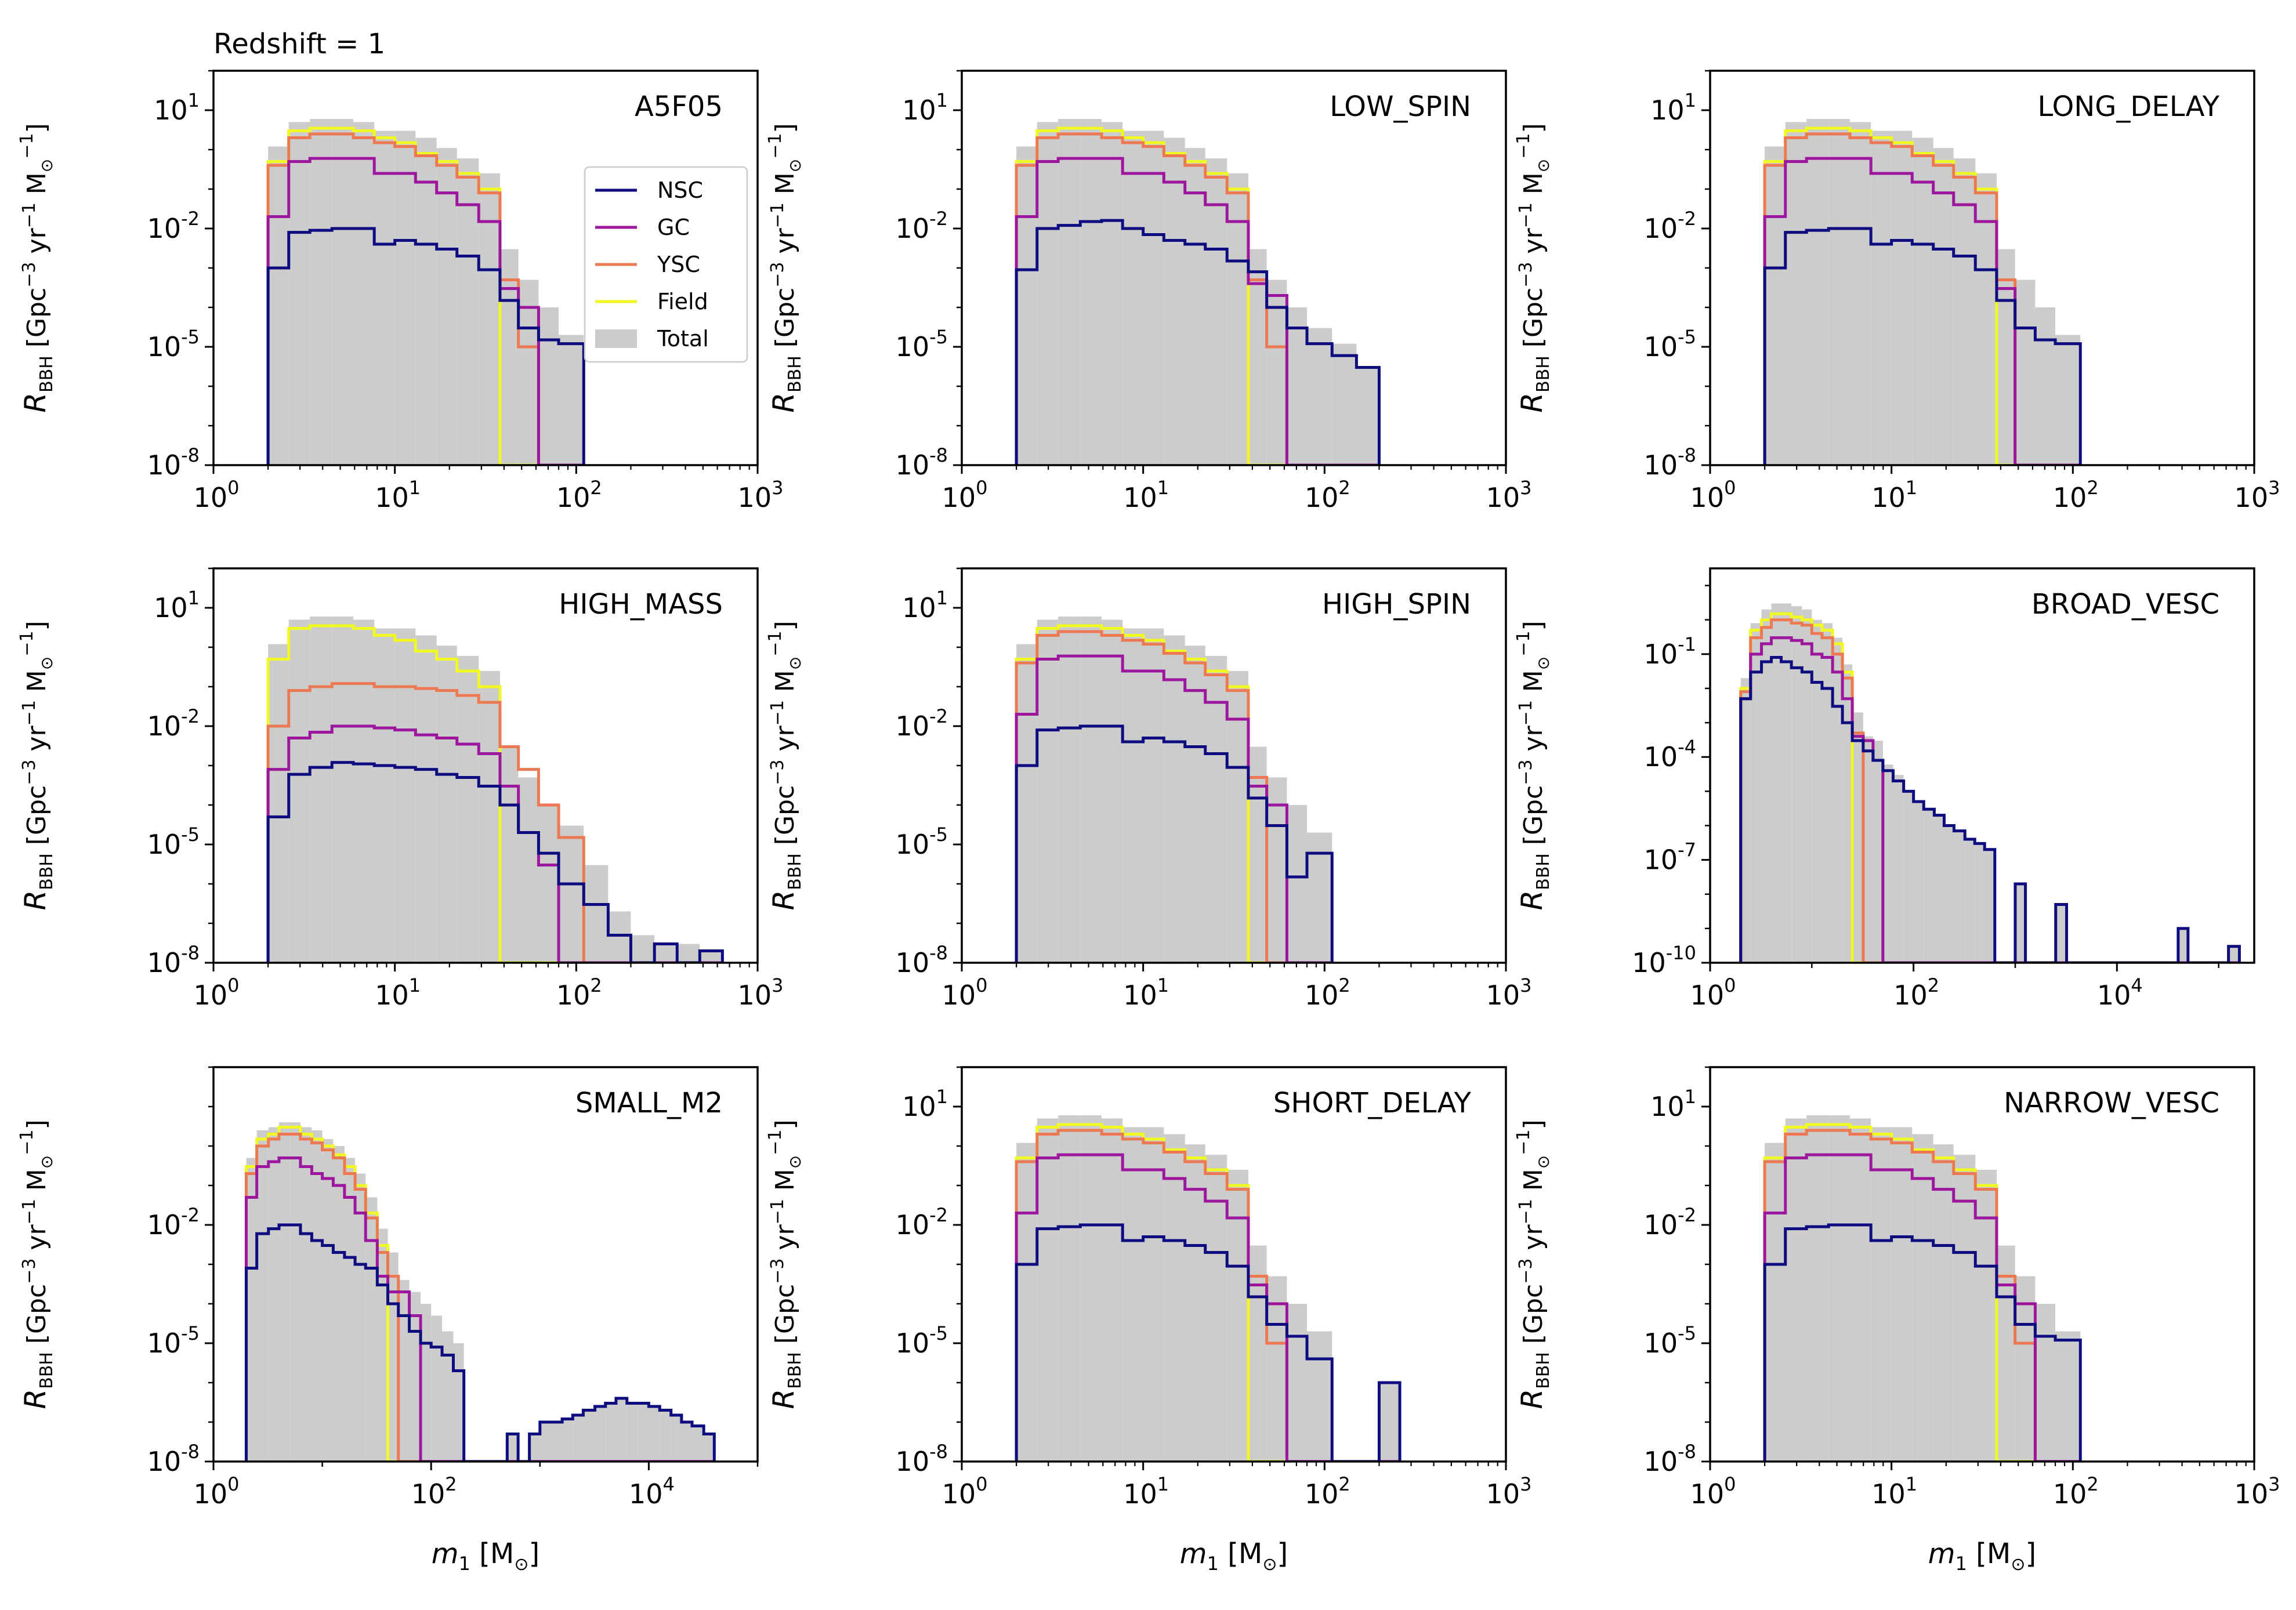 The height and width of the screenshot is (1610, 2296). I want to click on legend-label: Total, so click(683, 339).